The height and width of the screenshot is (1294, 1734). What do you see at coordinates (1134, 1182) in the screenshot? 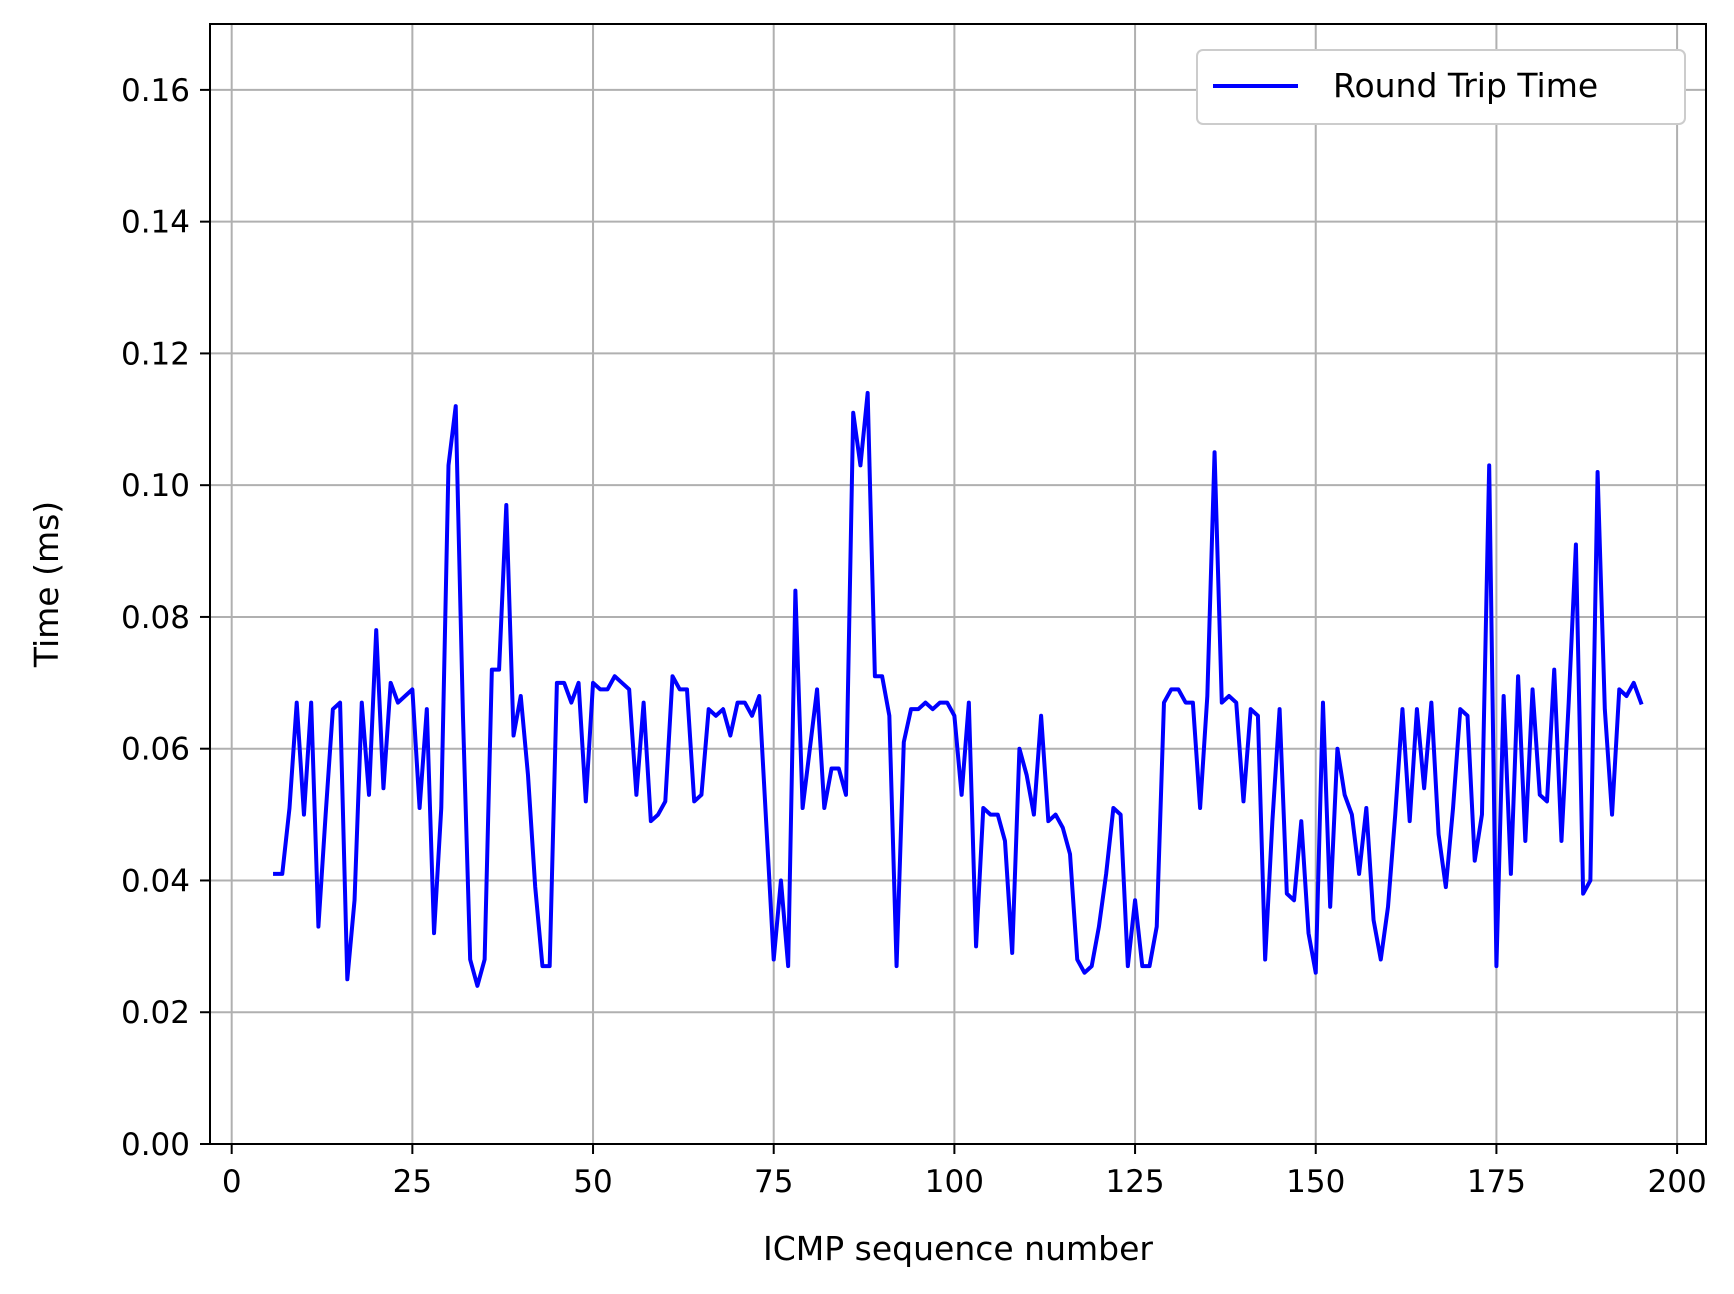
I see `x-tick-label: 125` at bounding box center [1134, 1182].